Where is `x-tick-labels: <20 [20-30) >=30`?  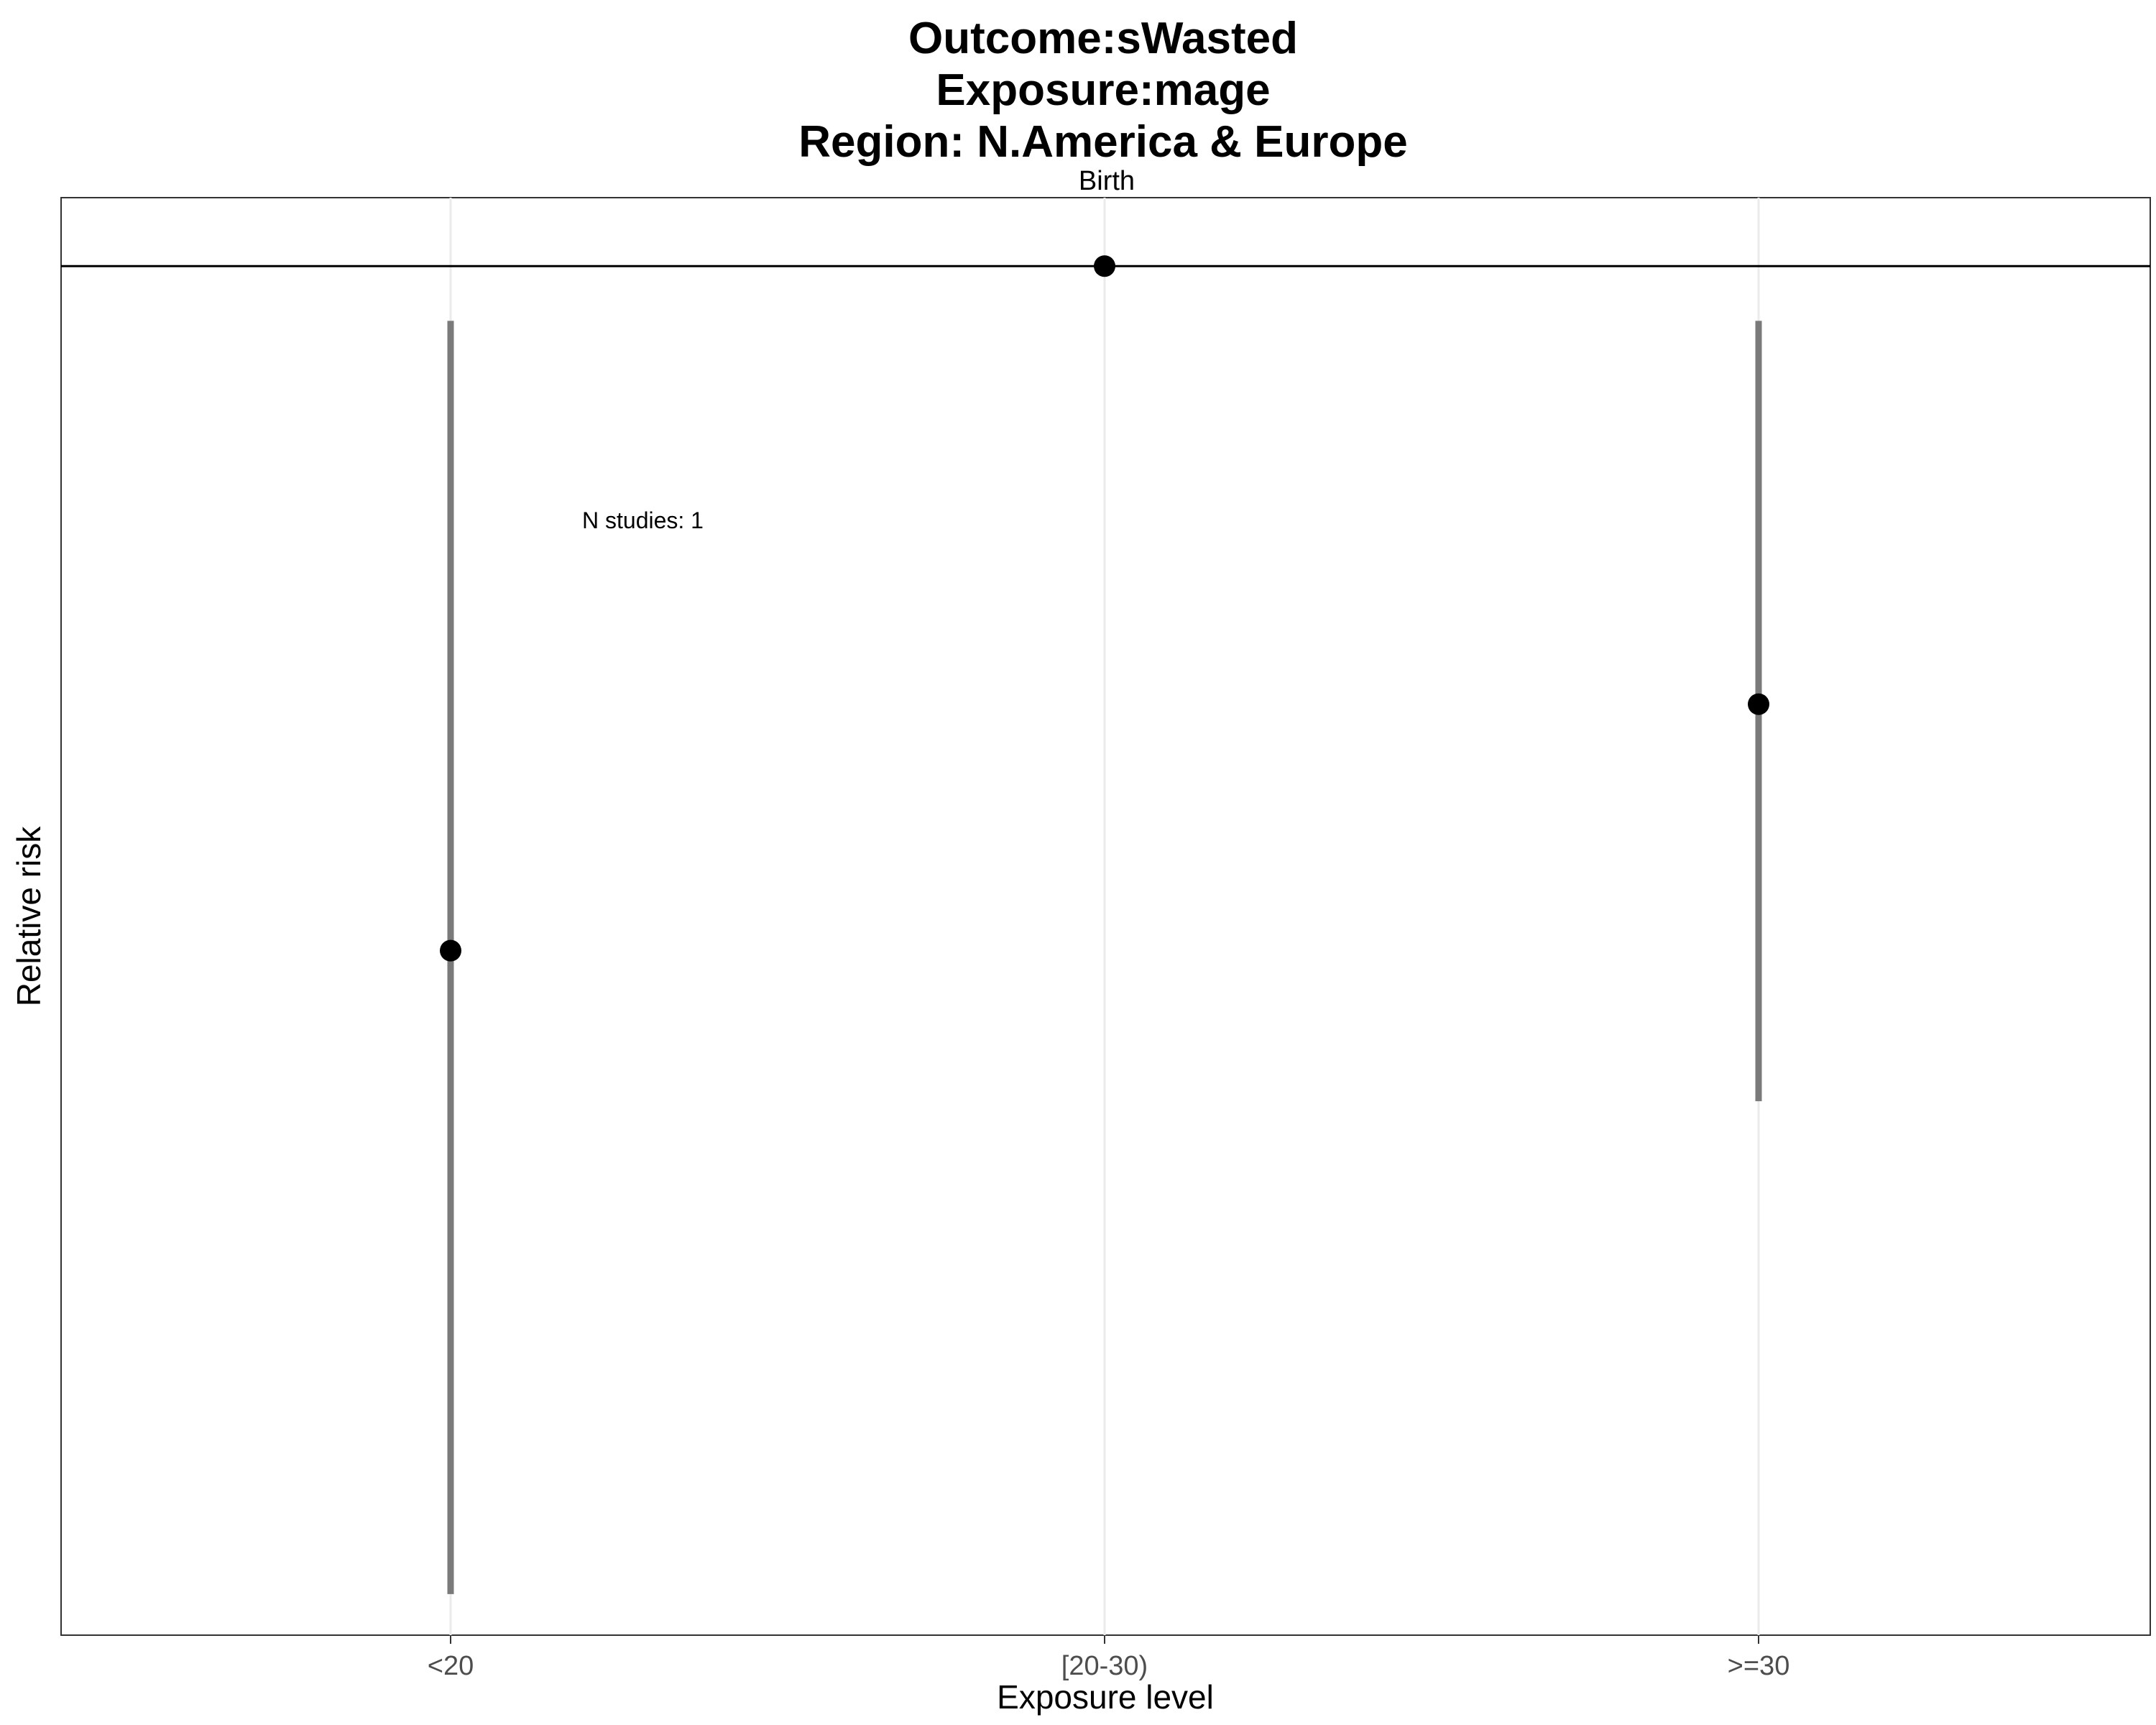
x-tick-labels: <20 [20-30) >=30 is located at coordinates (1109, 1658).